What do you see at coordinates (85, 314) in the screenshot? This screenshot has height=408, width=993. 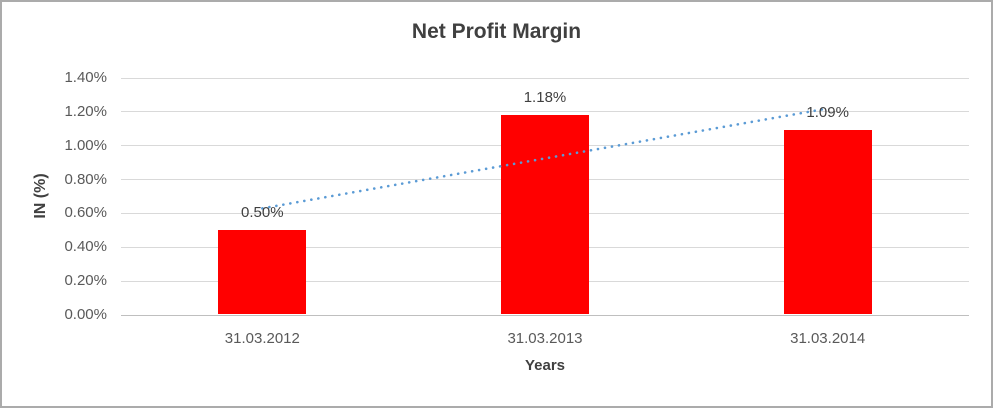 I see `y-tick-label: 0.00%` at bounding box center [85, 314].